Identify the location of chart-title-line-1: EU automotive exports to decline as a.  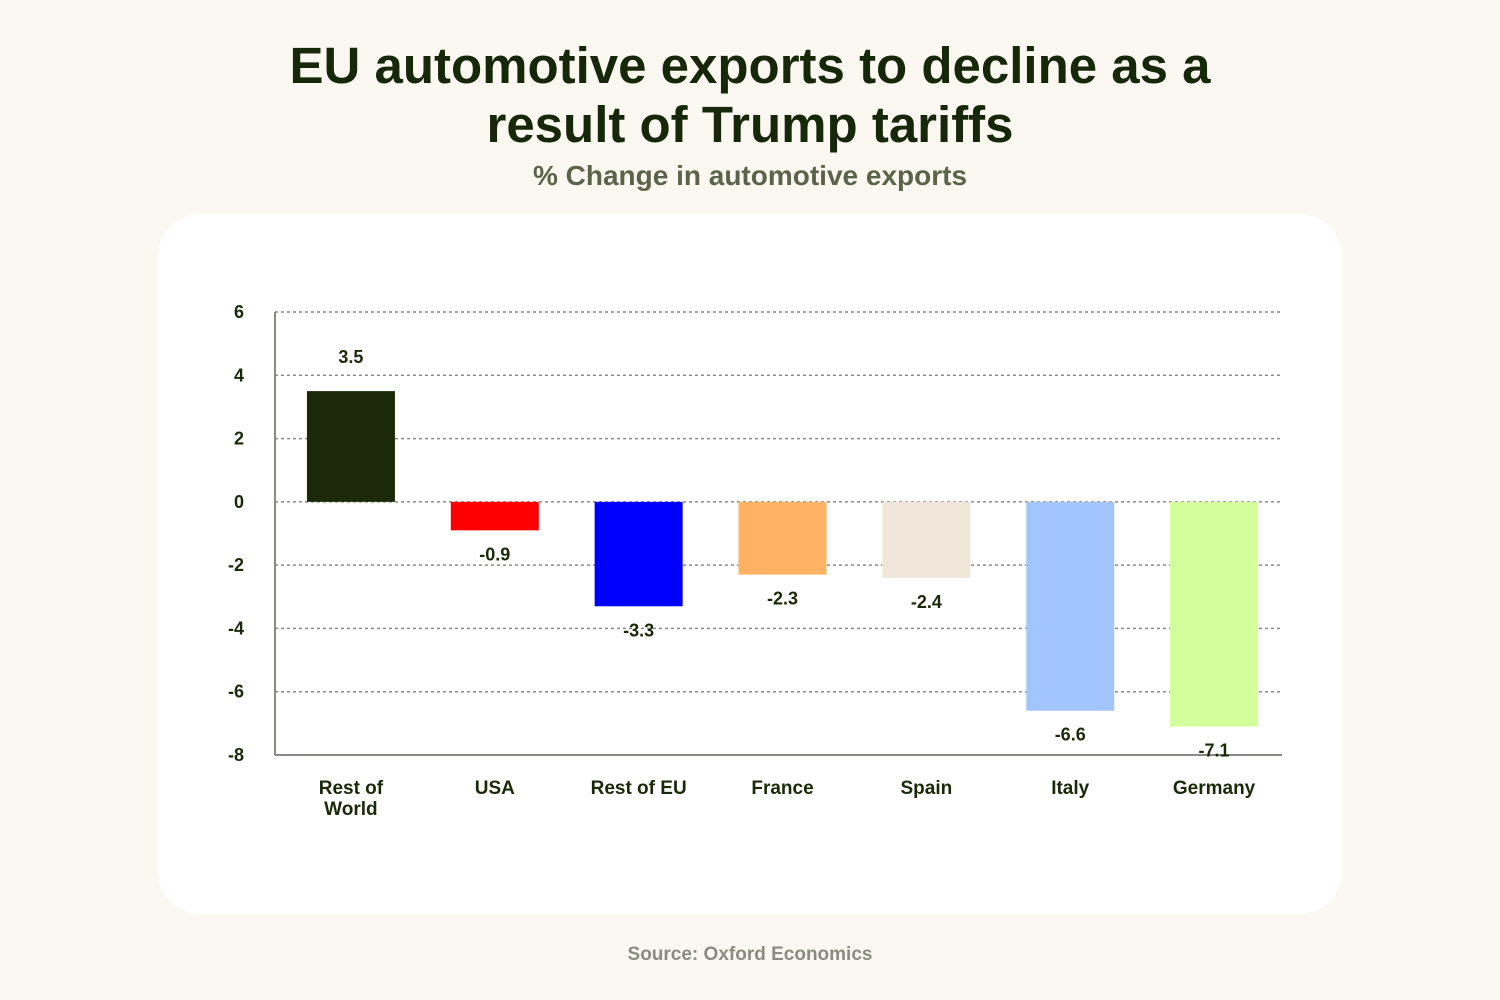
(750, 65).